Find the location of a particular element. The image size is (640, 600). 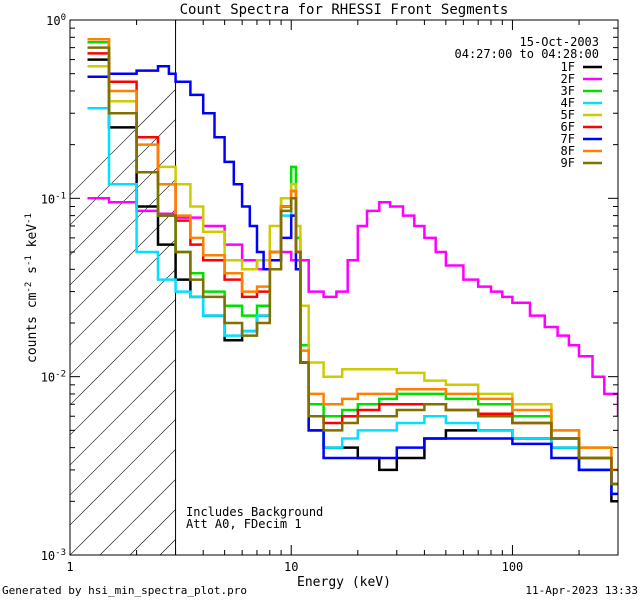

legend-label-9F: 9F is located at coordinates (568, 163).